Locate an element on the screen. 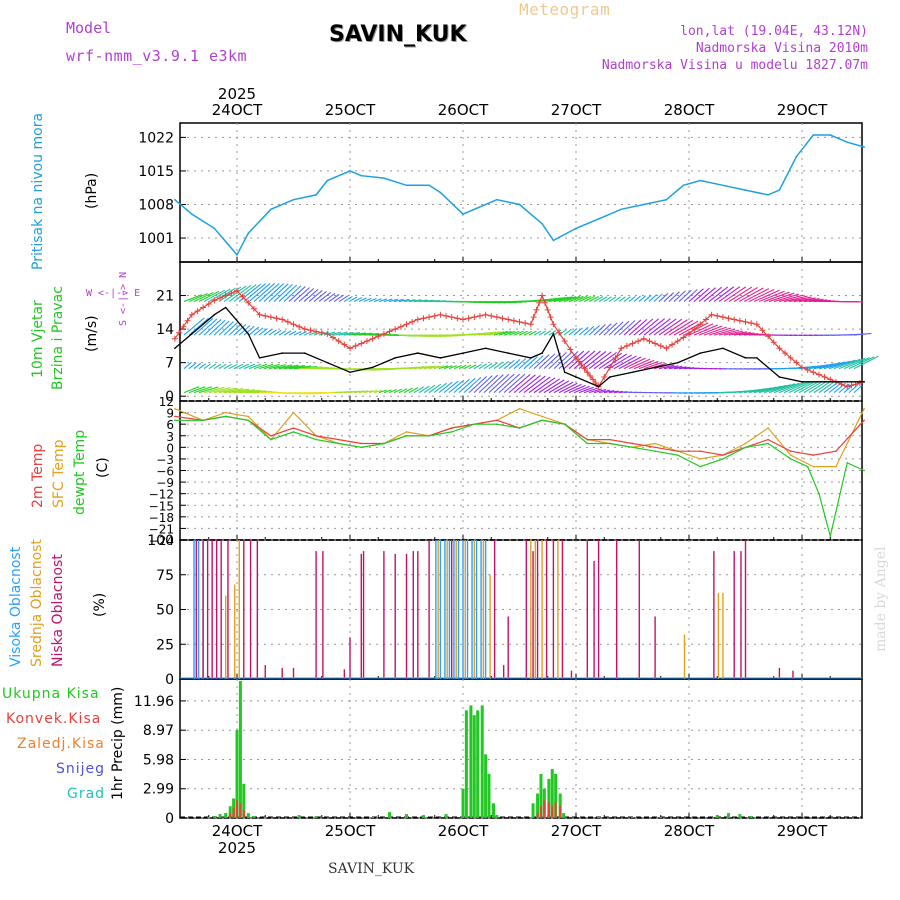 The width and height of the screenshot is (900, 900). wind-speed-line is located at coordinates (519, 347).